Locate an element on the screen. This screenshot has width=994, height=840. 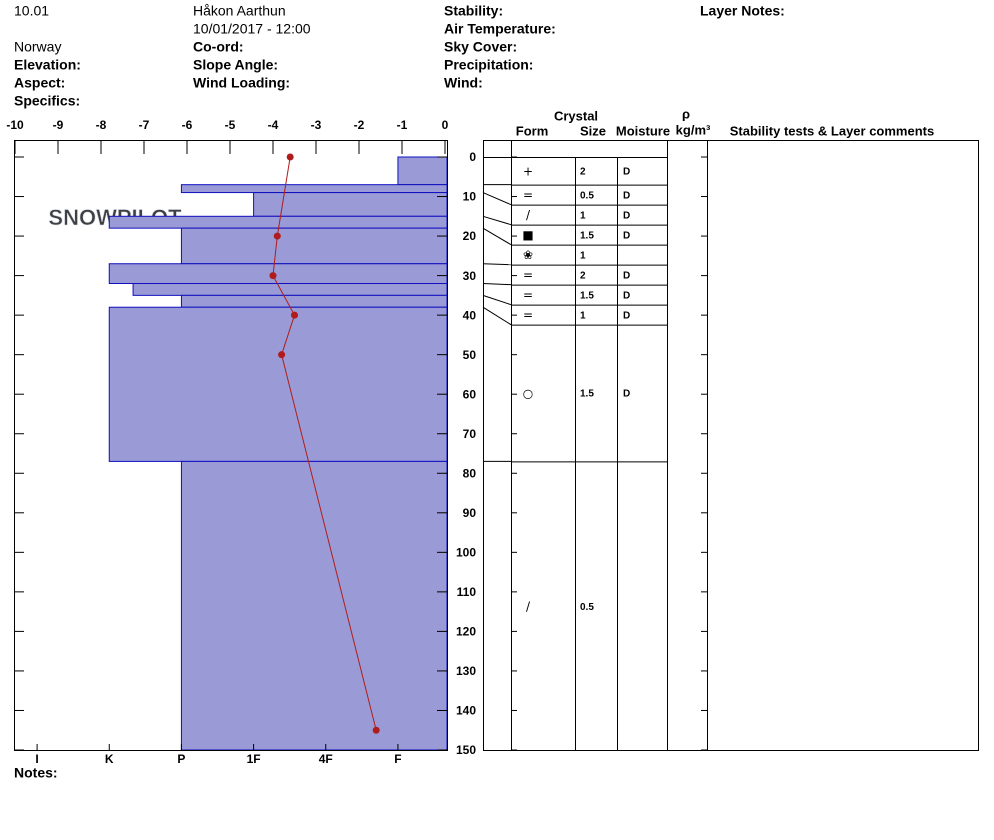
depth-tick-label: 50 is located at coordinates (470, 355).